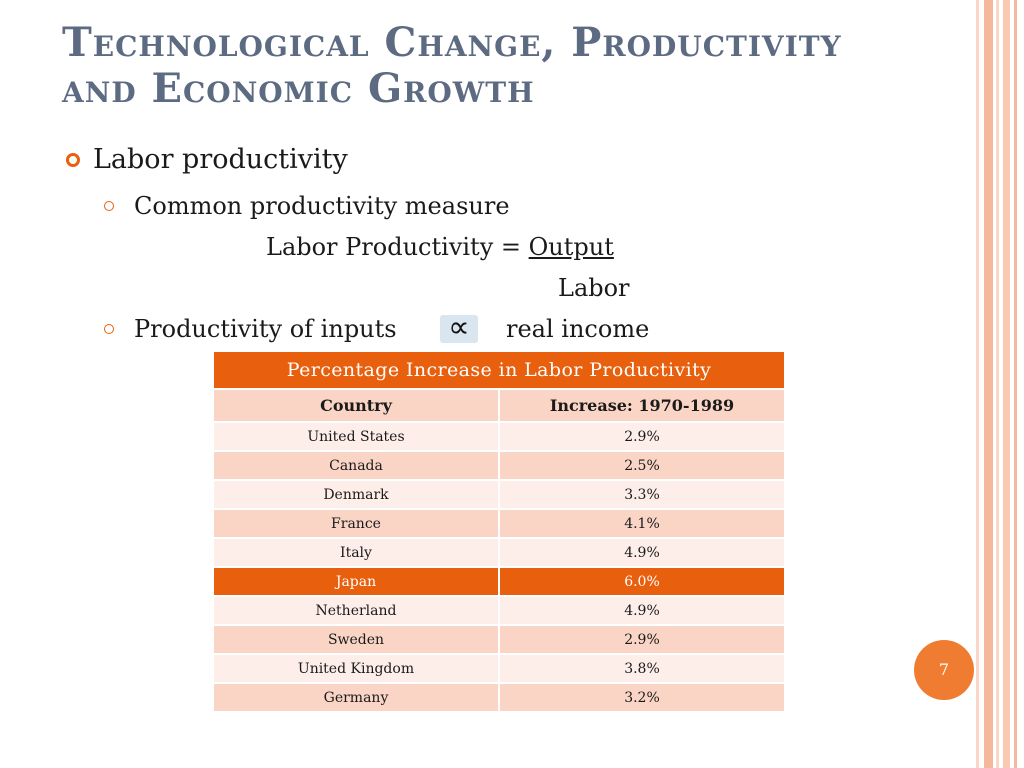 This screenshot has height=768, width=1024. I want to click on cell-increase: 6.0%, so click(642, 581).